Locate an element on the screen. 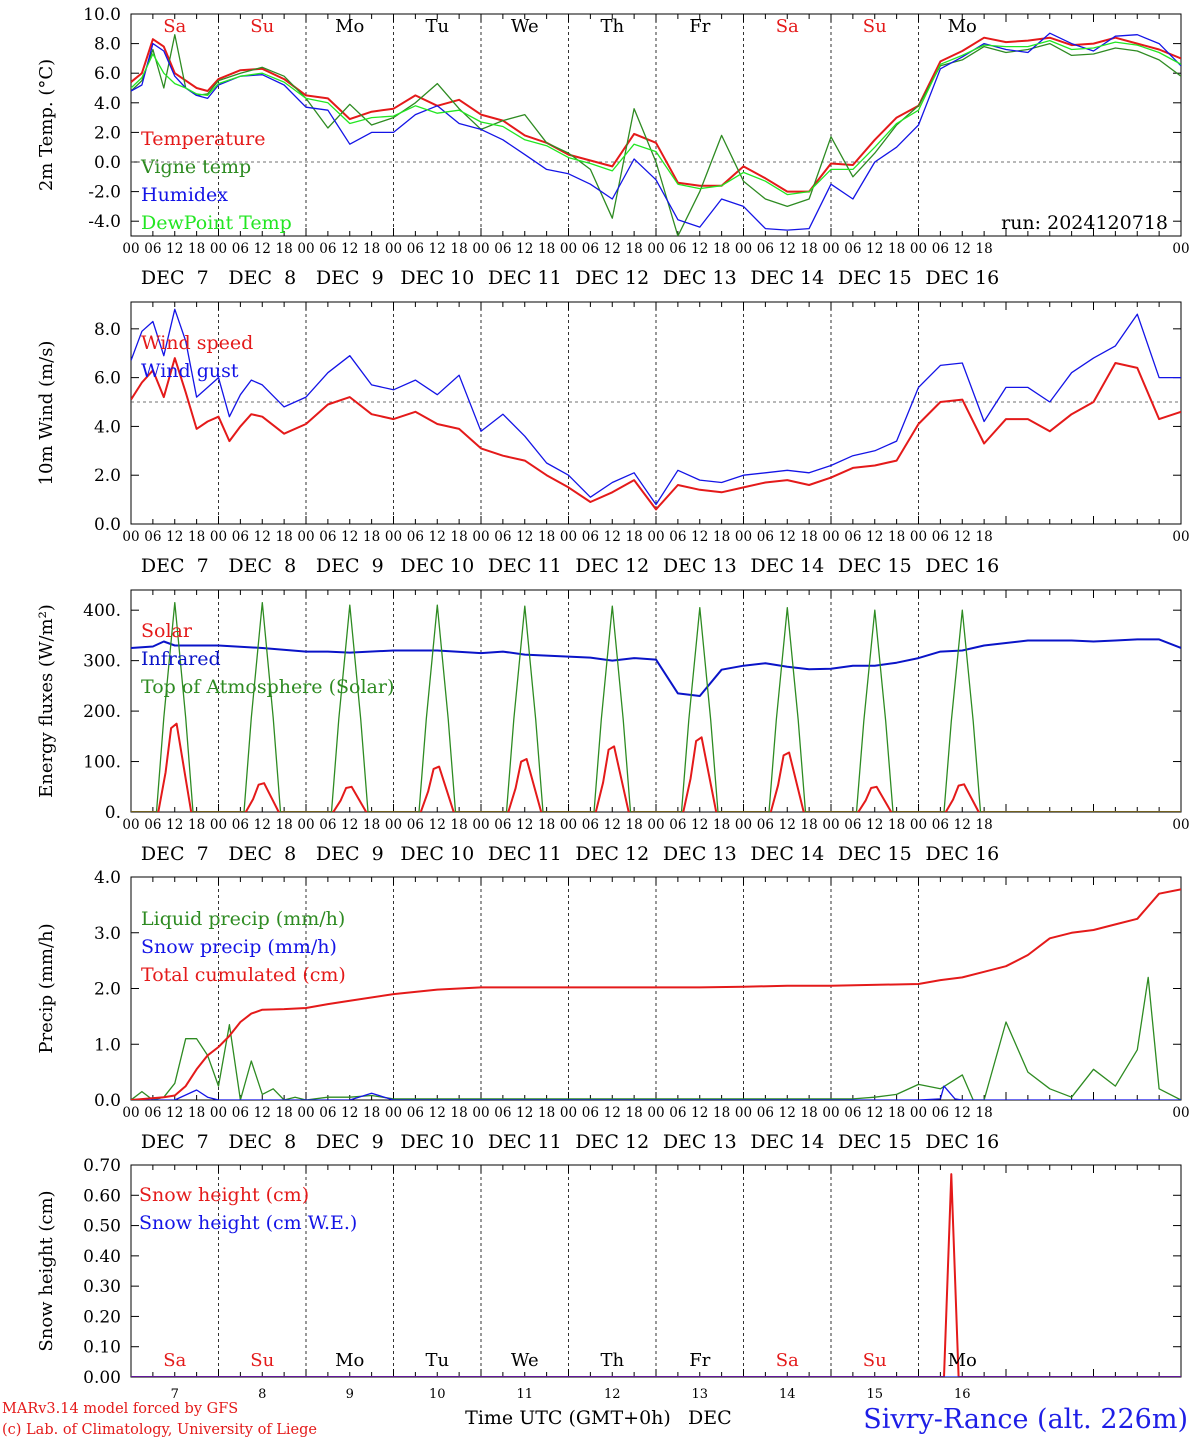 The image size is (1194, 1445). day-name-label: We is located at coordinates (525, 26).